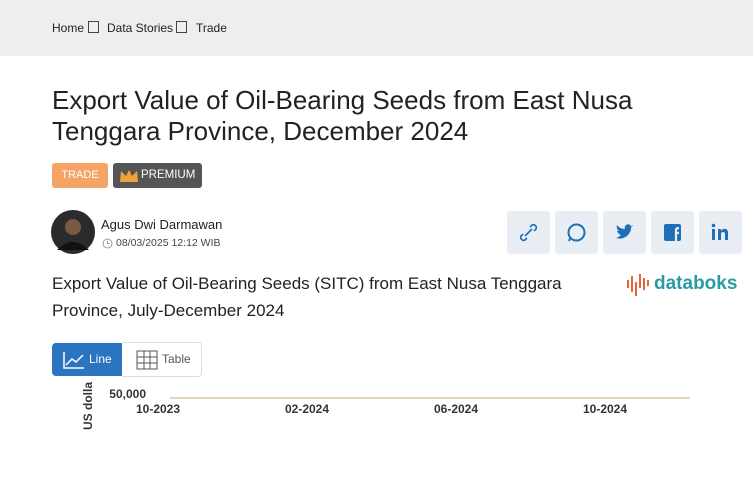  Describe the element at coordinates (87, 359) in the screenshot. I see `line-tab: Line` at that location.